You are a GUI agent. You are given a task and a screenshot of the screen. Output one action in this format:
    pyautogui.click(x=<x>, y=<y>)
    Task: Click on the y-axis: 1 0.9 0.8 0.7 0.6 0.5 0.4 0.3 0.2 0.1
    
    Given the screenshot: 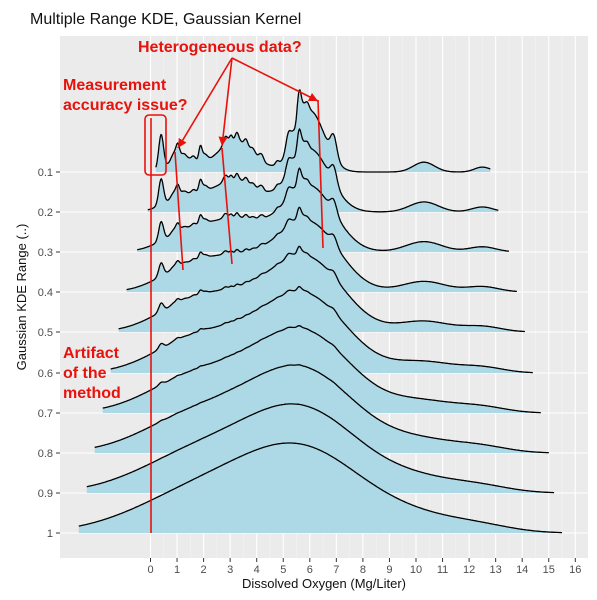 What is the action you would take?
    pyautogui.click(x=49, y=353)
    